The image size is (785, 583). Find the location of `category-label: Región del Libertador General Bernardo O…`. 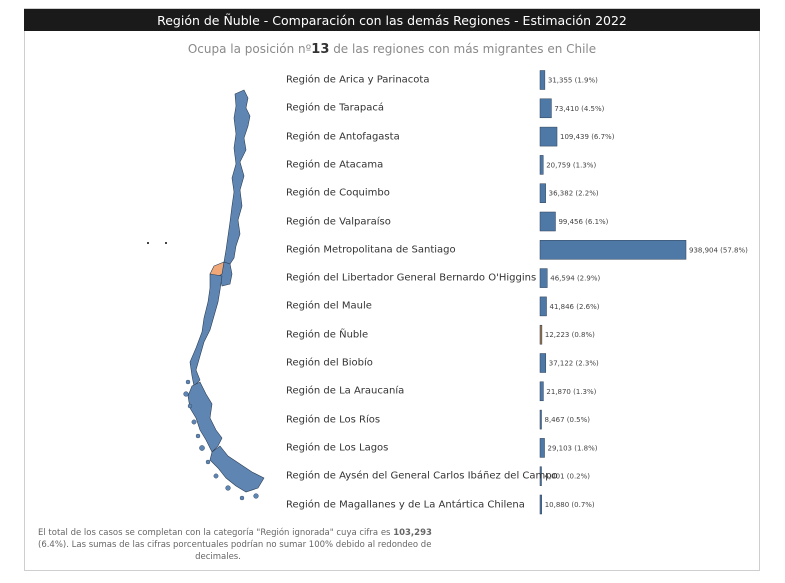

category-label: Región del Libertador General Bernardo O… is located at coordinates (411, 278).